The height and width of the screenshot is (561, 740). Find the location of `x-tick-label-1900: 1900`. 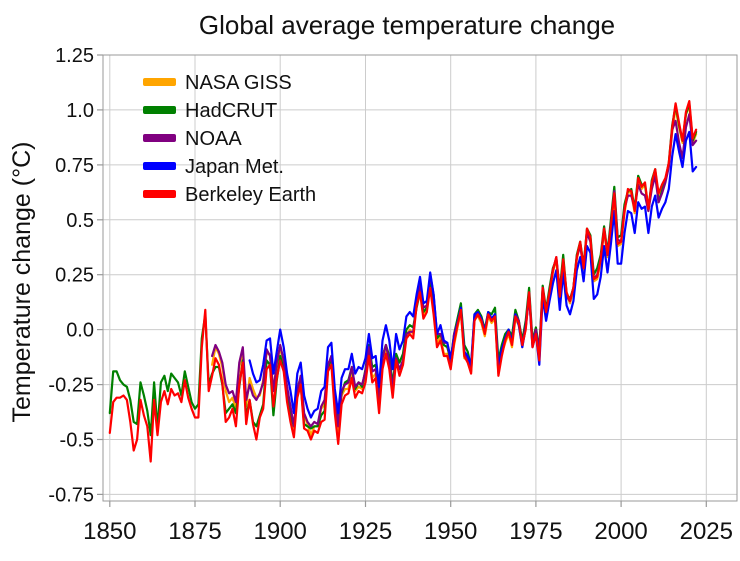

x-tick-label-1900: 1900 is located at coordinates (280, 531).